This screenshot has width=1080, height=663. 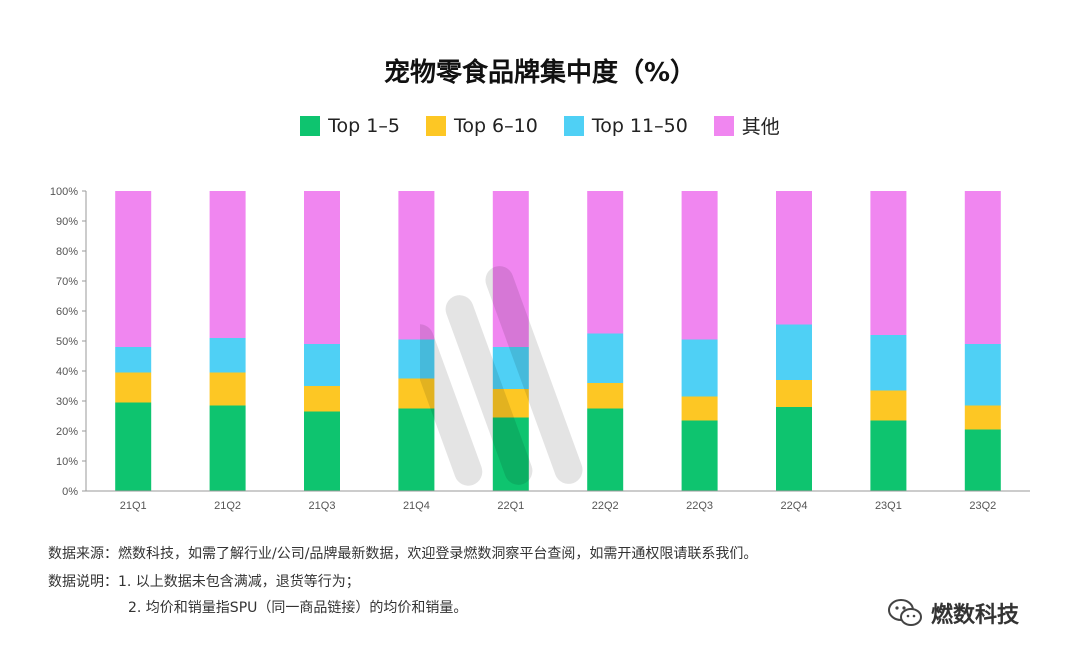 I want to click on legend-item-top6-10: Top 6–10, so click(x=481, y=125).